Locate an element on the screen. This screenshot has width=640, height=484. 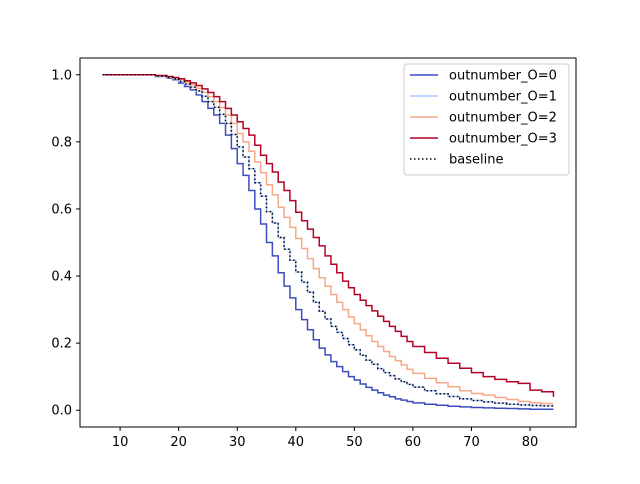
x-tick-label: 20 is located at coordinates (178, 442).